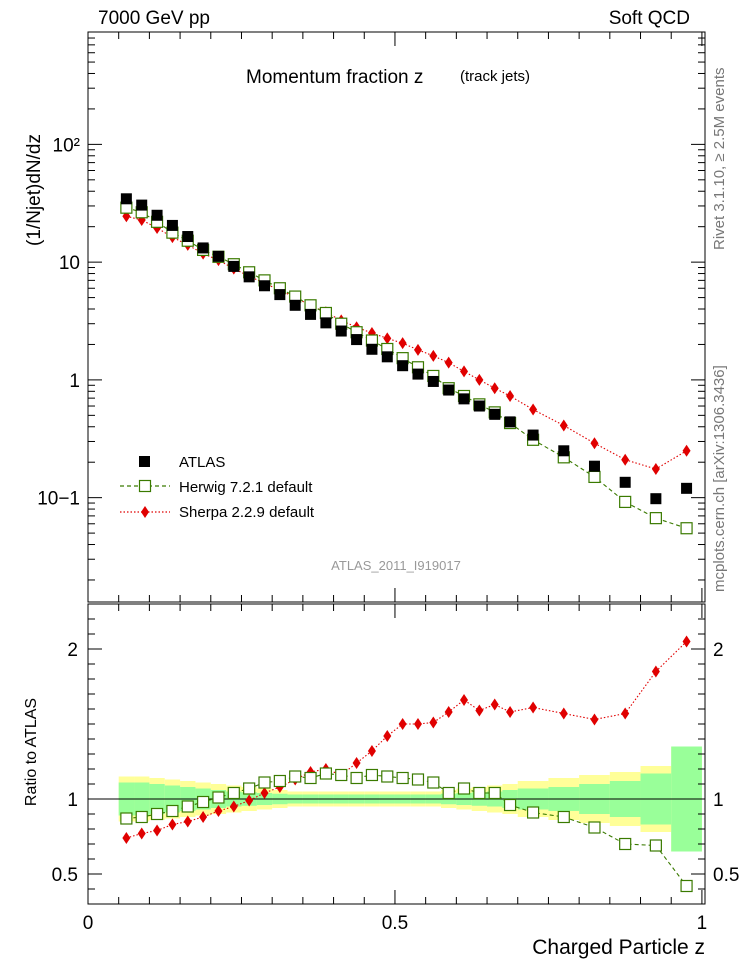 The width and height of the screenshot is (746, 977). What do you see at coordinates (66, 145) in the screenshot?
I see `main-y-tick-label: 10²` at bounding box center [66, 145].